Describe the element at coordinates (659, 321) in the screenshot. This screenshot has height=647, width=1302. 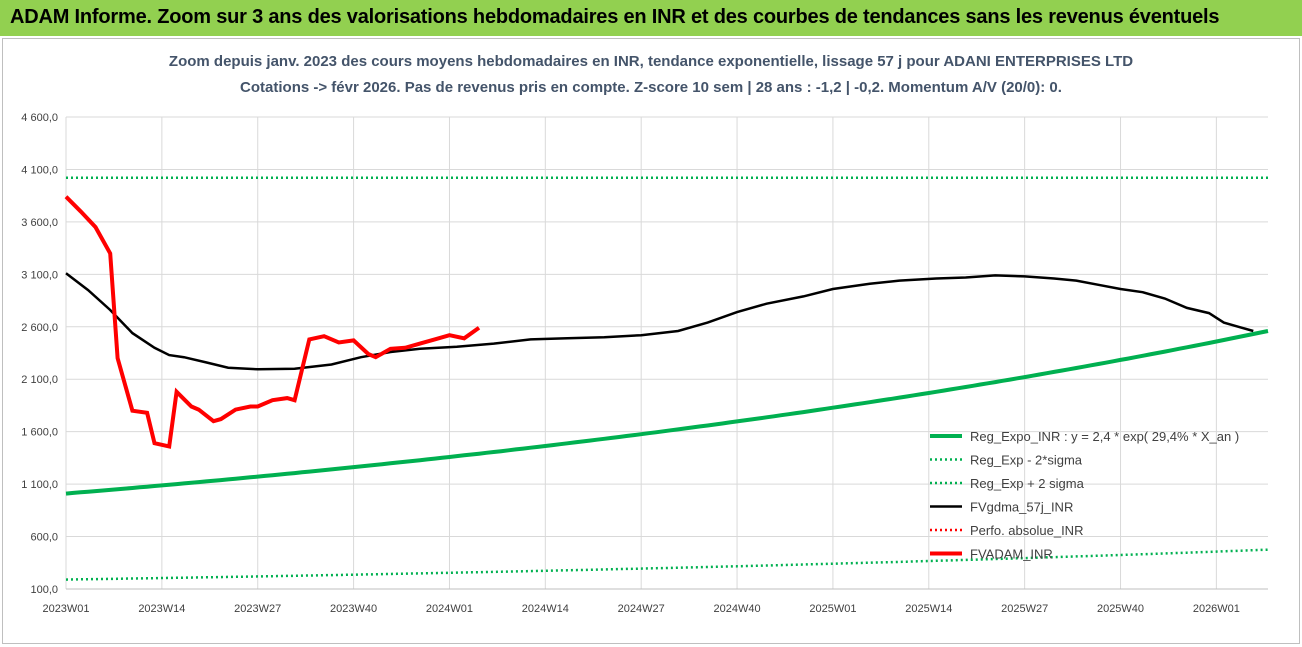
I see `series-line-fvgdma-57j-inr` at that location.